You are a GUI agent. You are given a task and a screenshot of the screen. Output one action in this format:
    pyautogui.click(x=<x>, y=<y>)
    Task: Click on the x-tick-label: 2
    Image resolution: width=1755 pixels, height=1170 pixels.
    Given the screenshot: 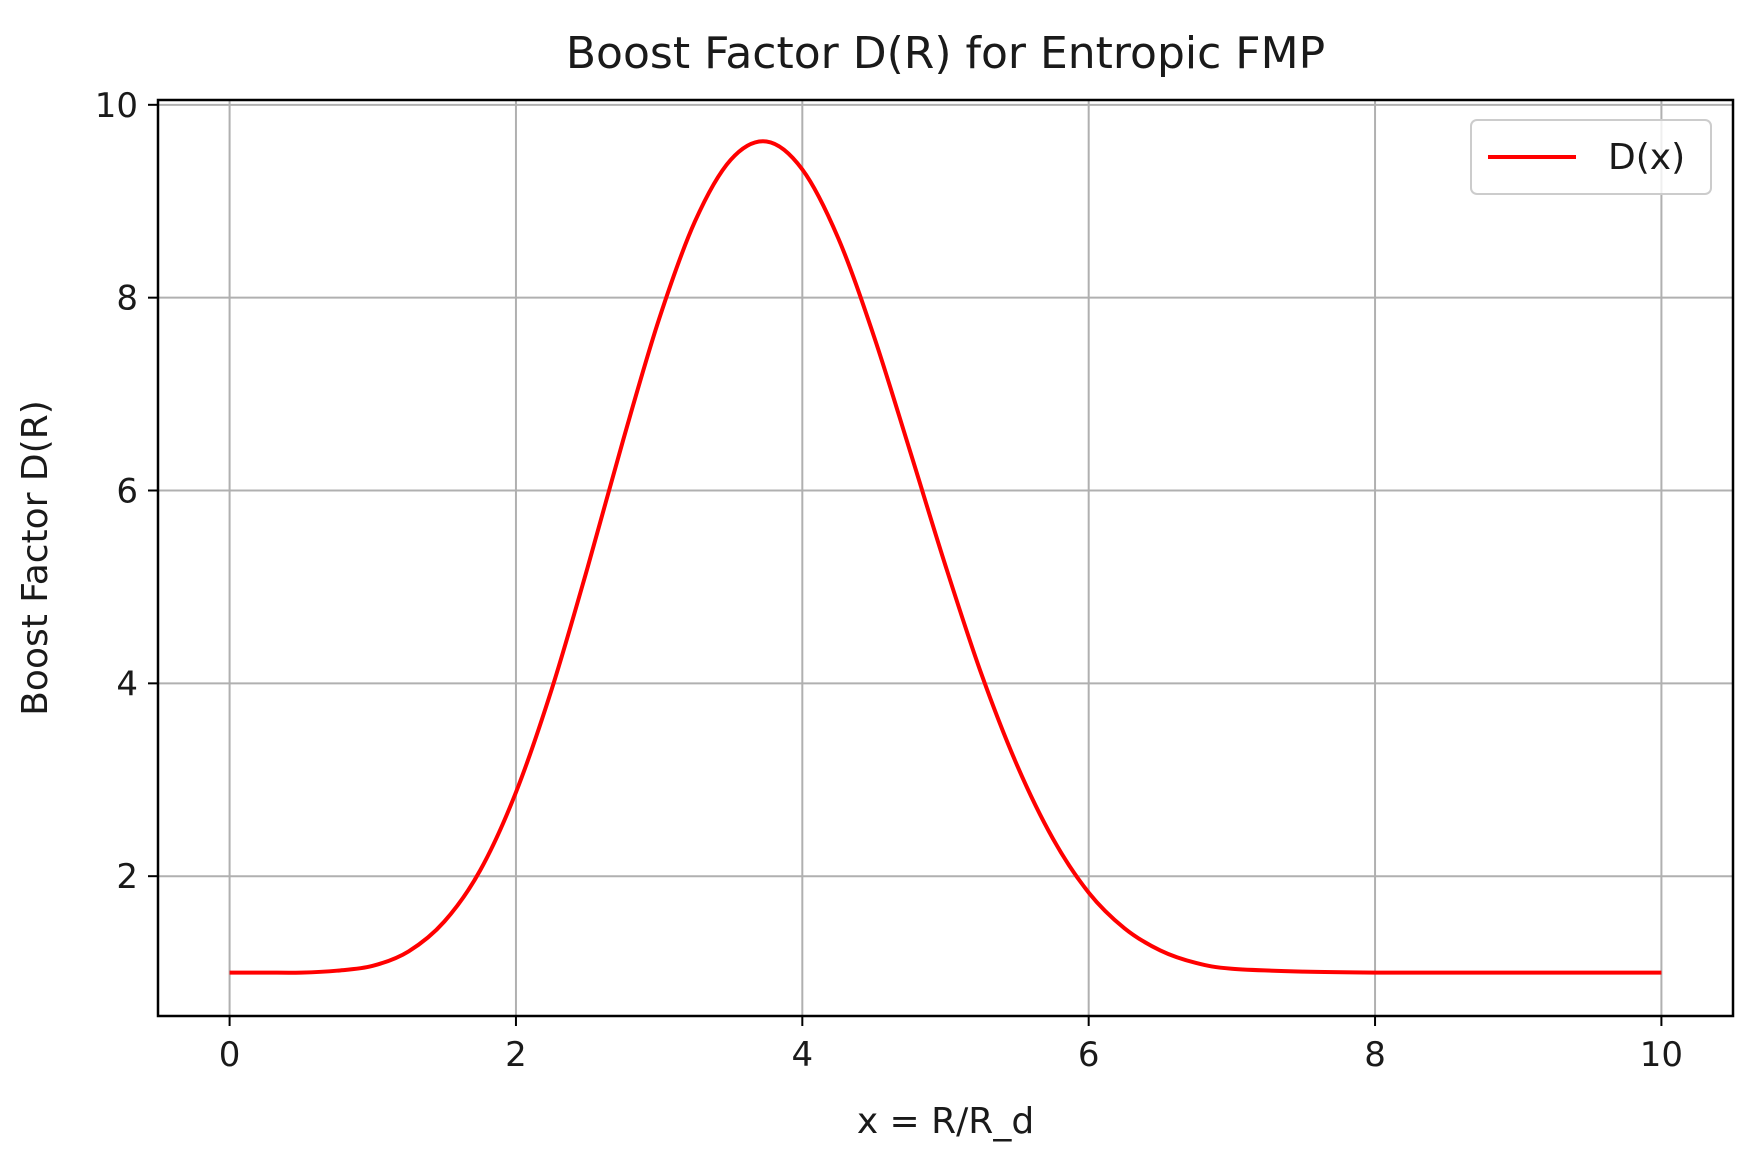 What is the action you would take?
    pyautogui.click(x=516, y=1055)
    